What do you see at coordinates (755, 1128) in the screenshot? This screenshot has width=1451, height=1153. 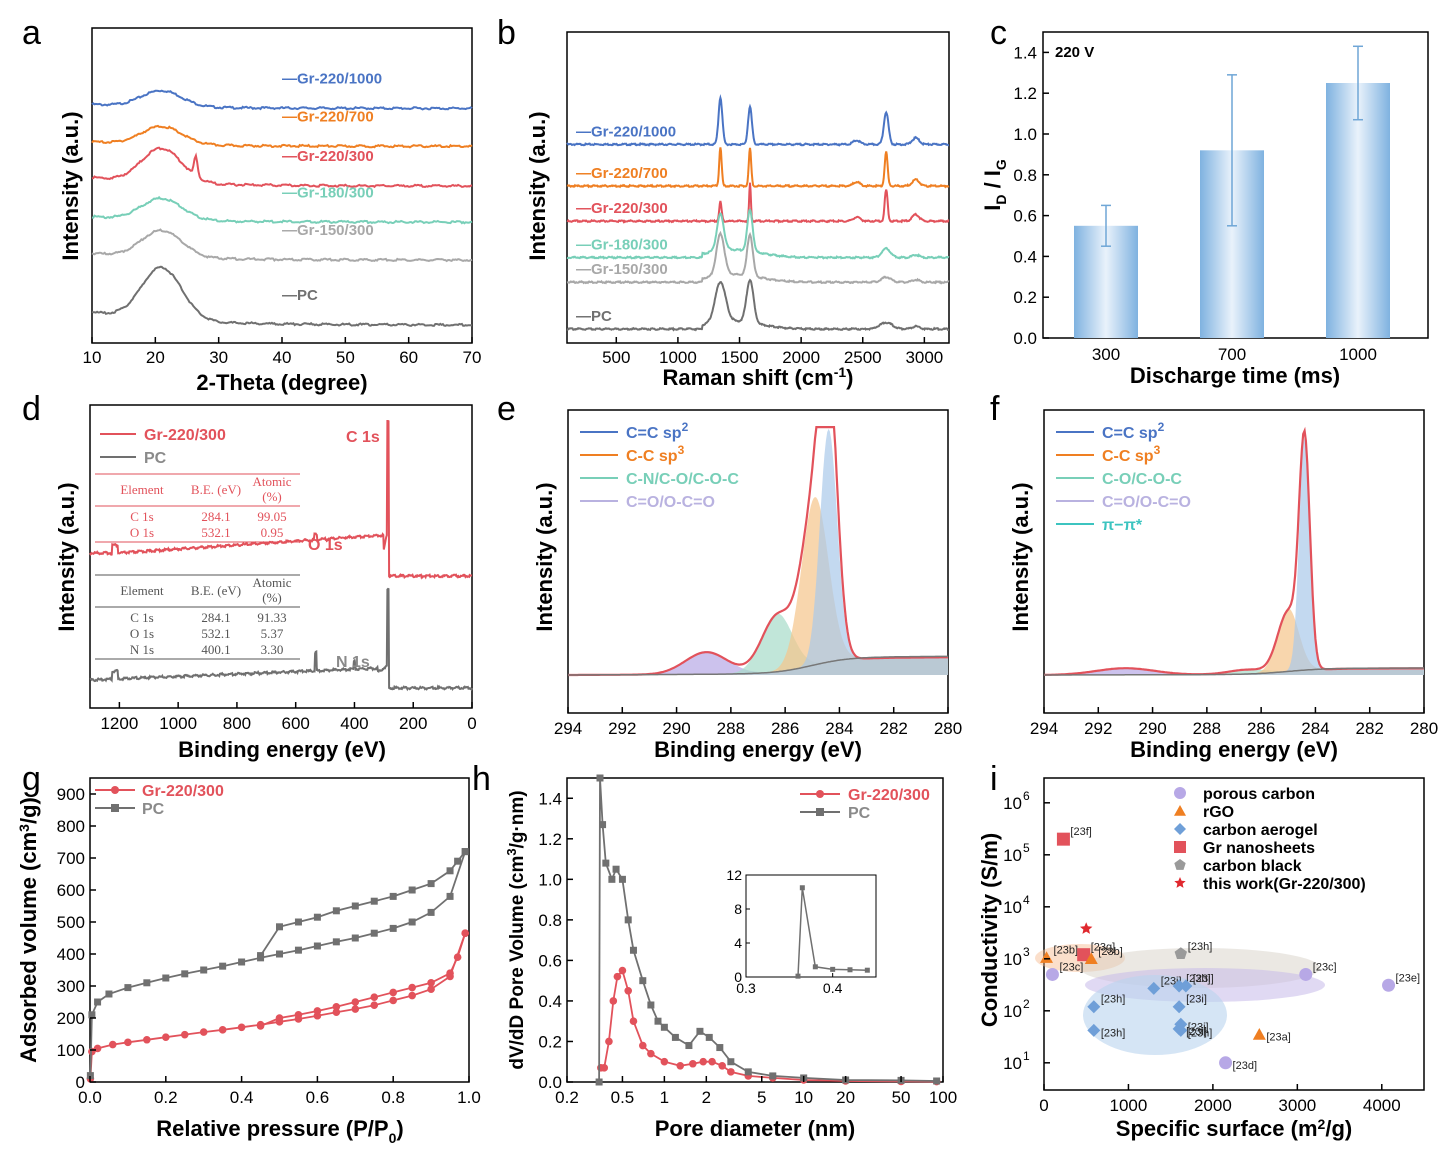 I see `x-axis-label: Pore diameter (nm)` at bounding box center [755, 1128].